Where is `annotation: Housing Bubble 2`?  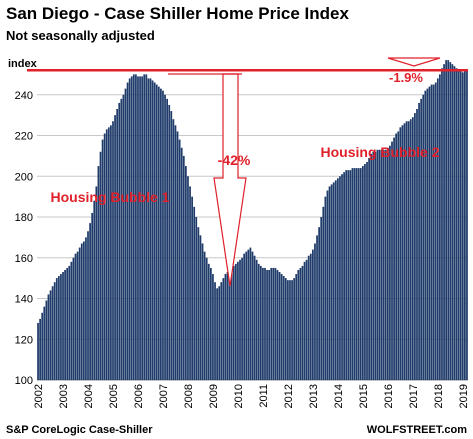
annotation: Housing Bubble 2 is located at coordinates (380, 152).